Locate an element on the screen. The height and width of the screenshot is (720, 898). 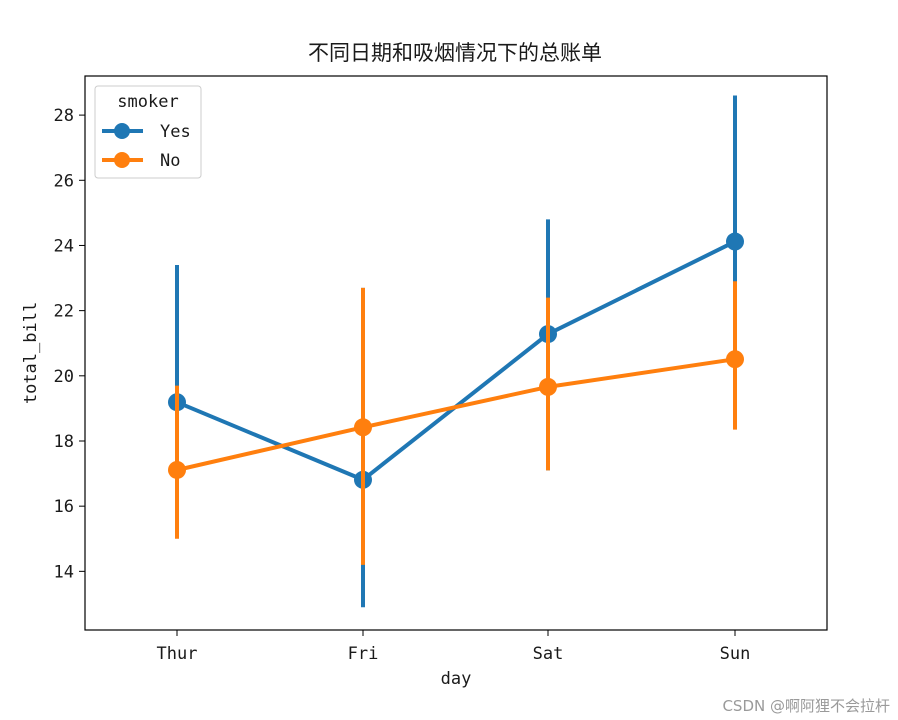
x-tick-label: Thur is located at coordinates (177, 654).